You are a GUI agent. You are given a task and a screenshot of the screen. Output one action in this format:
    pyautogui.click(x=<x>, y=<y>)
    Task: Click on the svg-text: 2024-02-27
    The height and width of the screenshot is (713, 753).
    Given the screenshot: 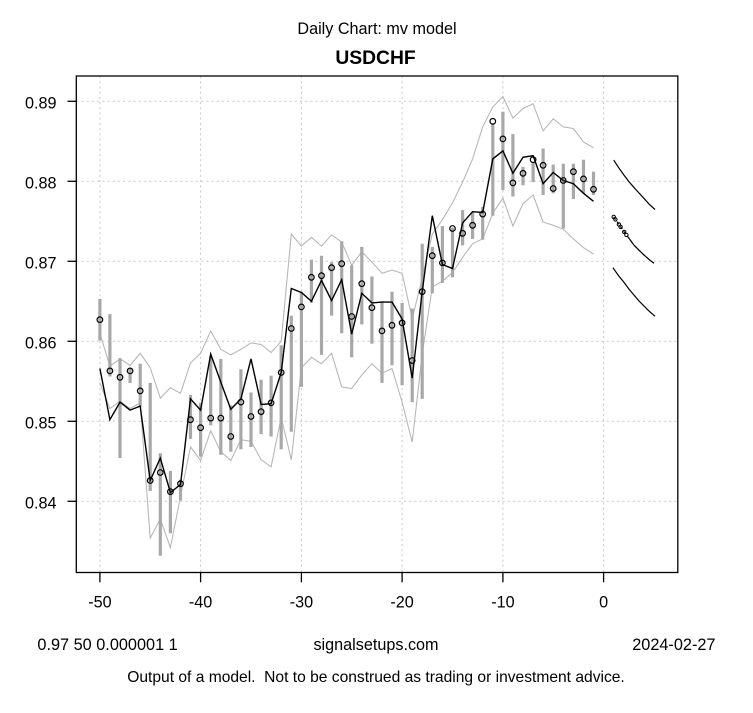 What is the action you would take?
    pyautogui.click(x=673, y=645)
    